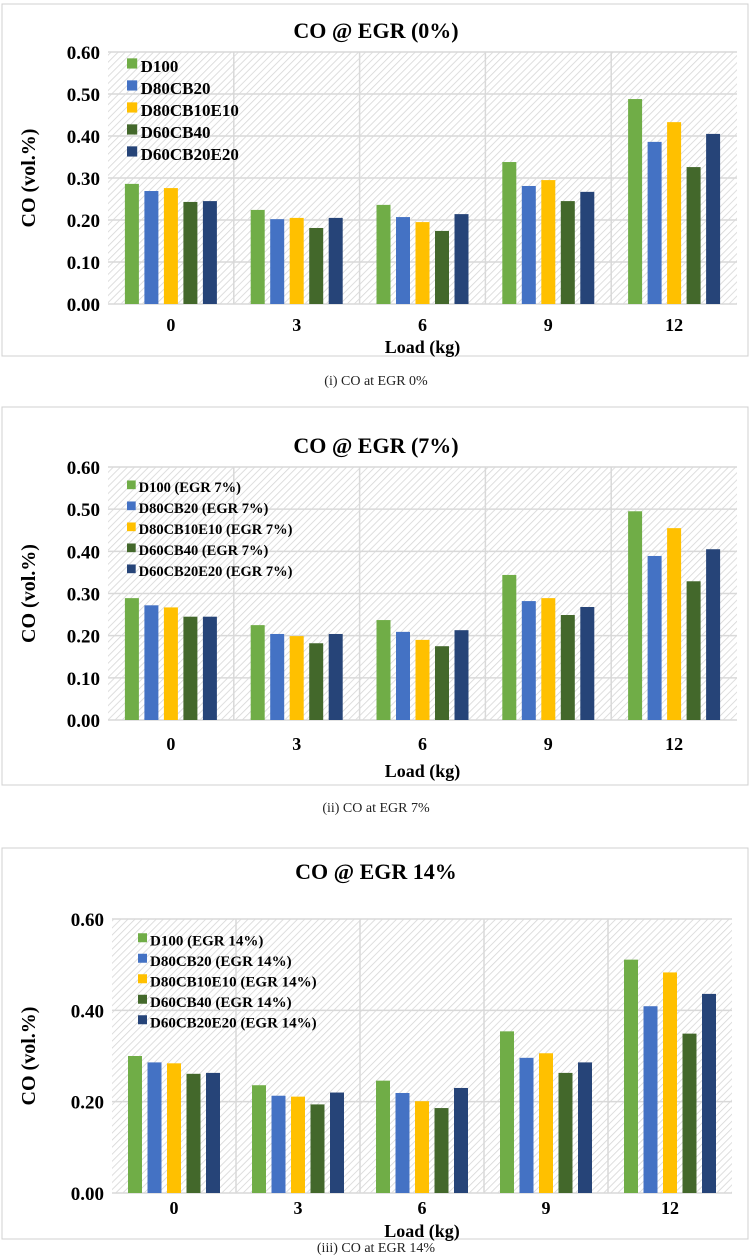 The height and width of the screenshot is (1256, 752). What do you see at coordinates (83, 179) in the screenshot?
I see `y-tick-label: 0.30` at bounding box center [83, 179].